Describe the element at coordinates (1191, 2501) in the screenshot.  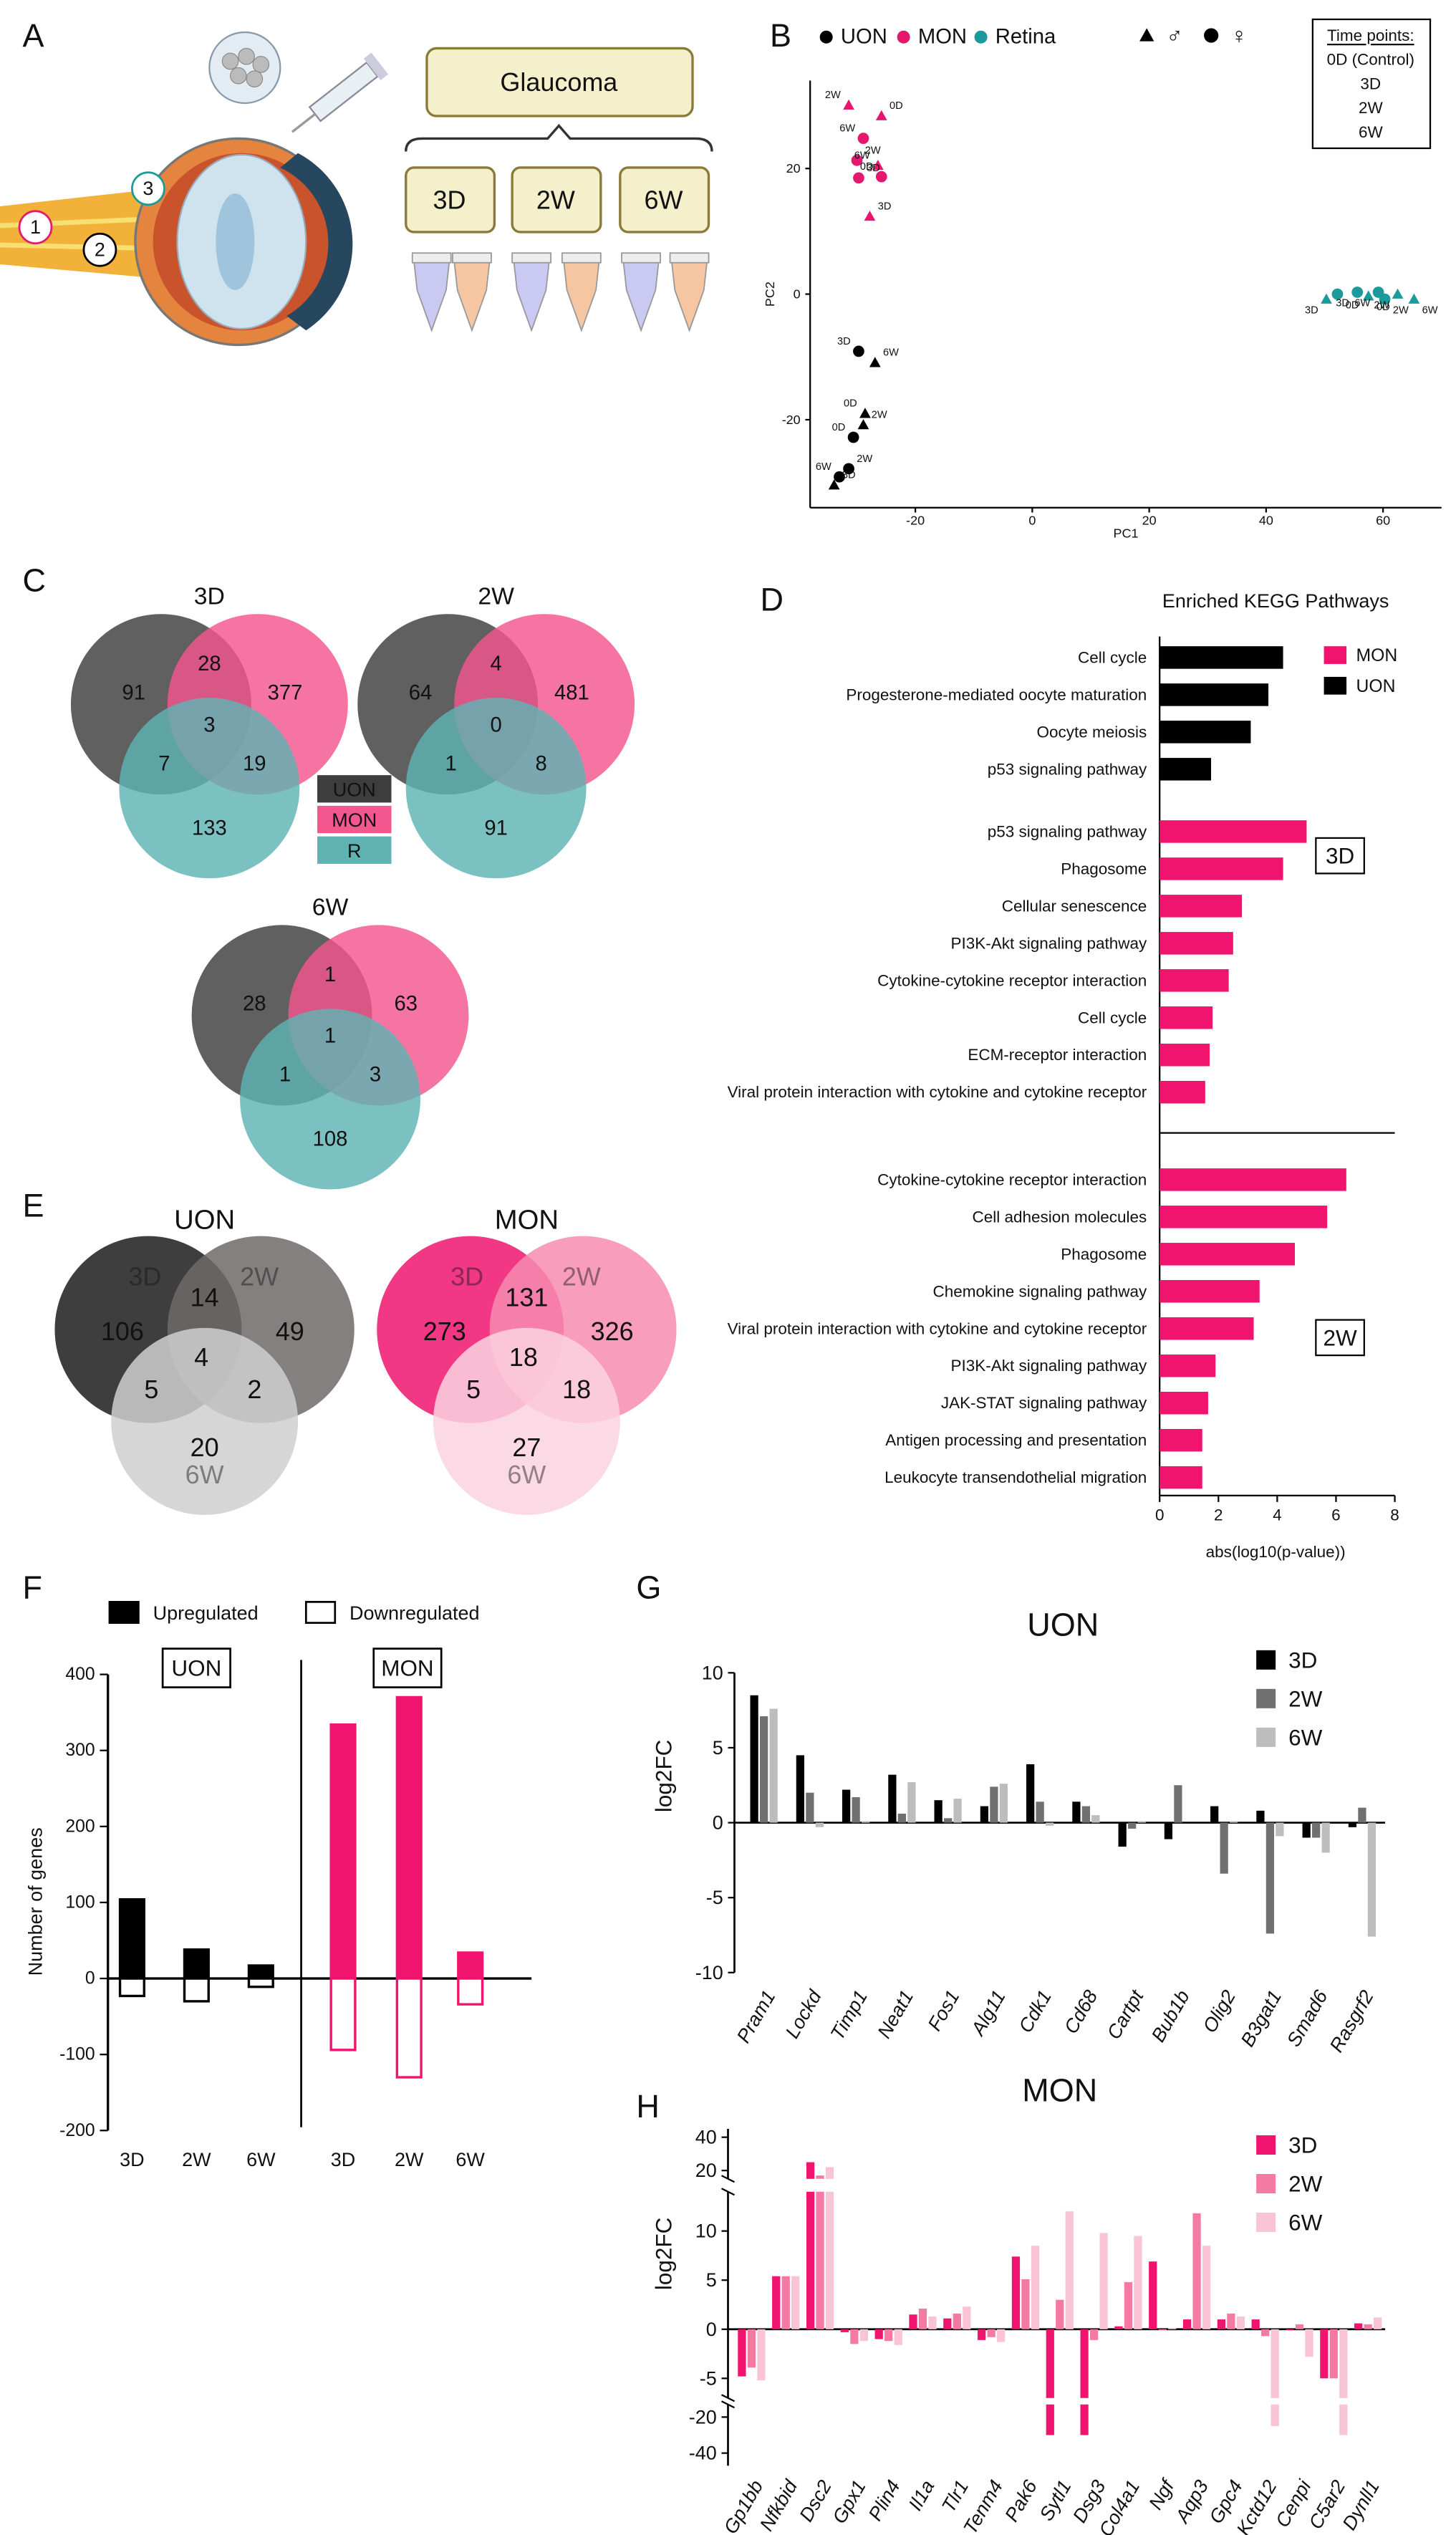
I see `x-tick-label: Aqp3` at that location.